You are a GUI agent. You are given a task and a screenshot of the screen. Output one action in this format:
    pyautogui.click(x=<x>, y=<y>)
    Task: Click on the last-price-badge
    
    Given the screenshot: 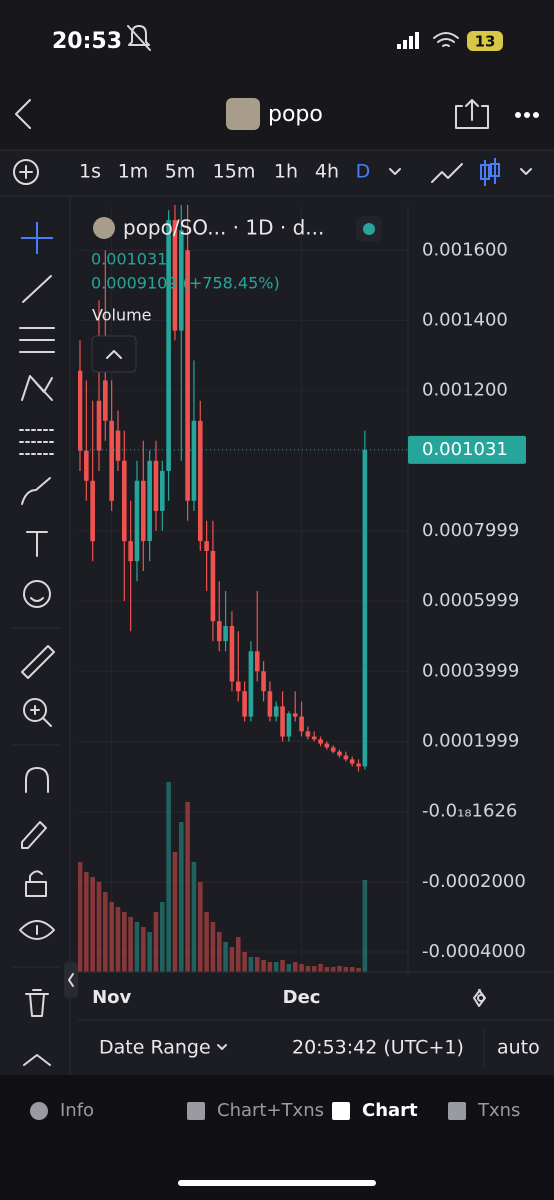 What is the action you would take?
    pyautogui.click(x=467, y=449)
    